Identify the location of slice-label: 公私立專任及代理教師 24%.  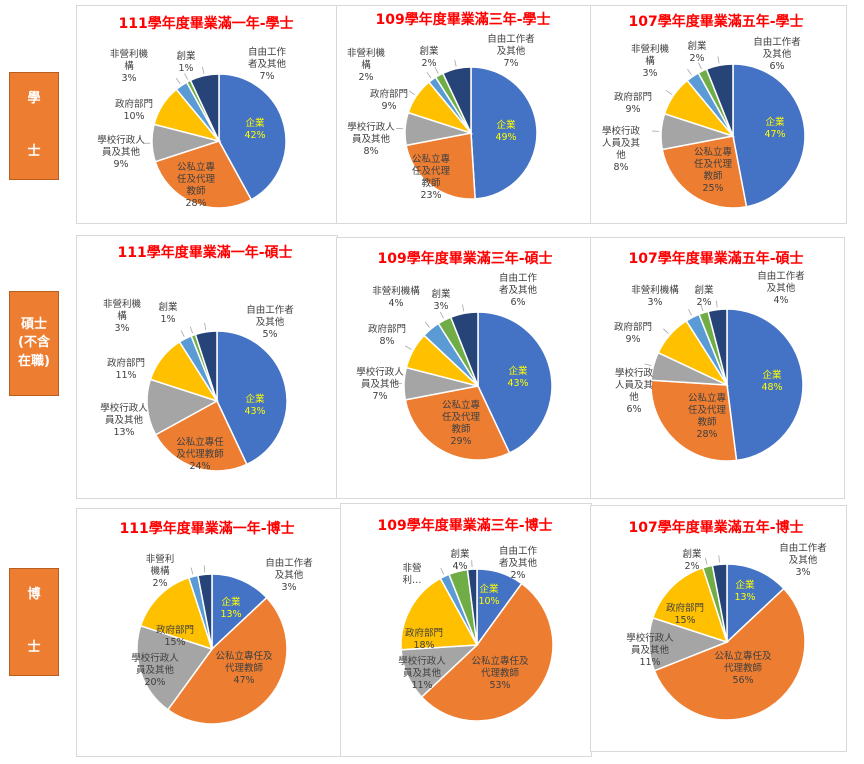
(200, 454).